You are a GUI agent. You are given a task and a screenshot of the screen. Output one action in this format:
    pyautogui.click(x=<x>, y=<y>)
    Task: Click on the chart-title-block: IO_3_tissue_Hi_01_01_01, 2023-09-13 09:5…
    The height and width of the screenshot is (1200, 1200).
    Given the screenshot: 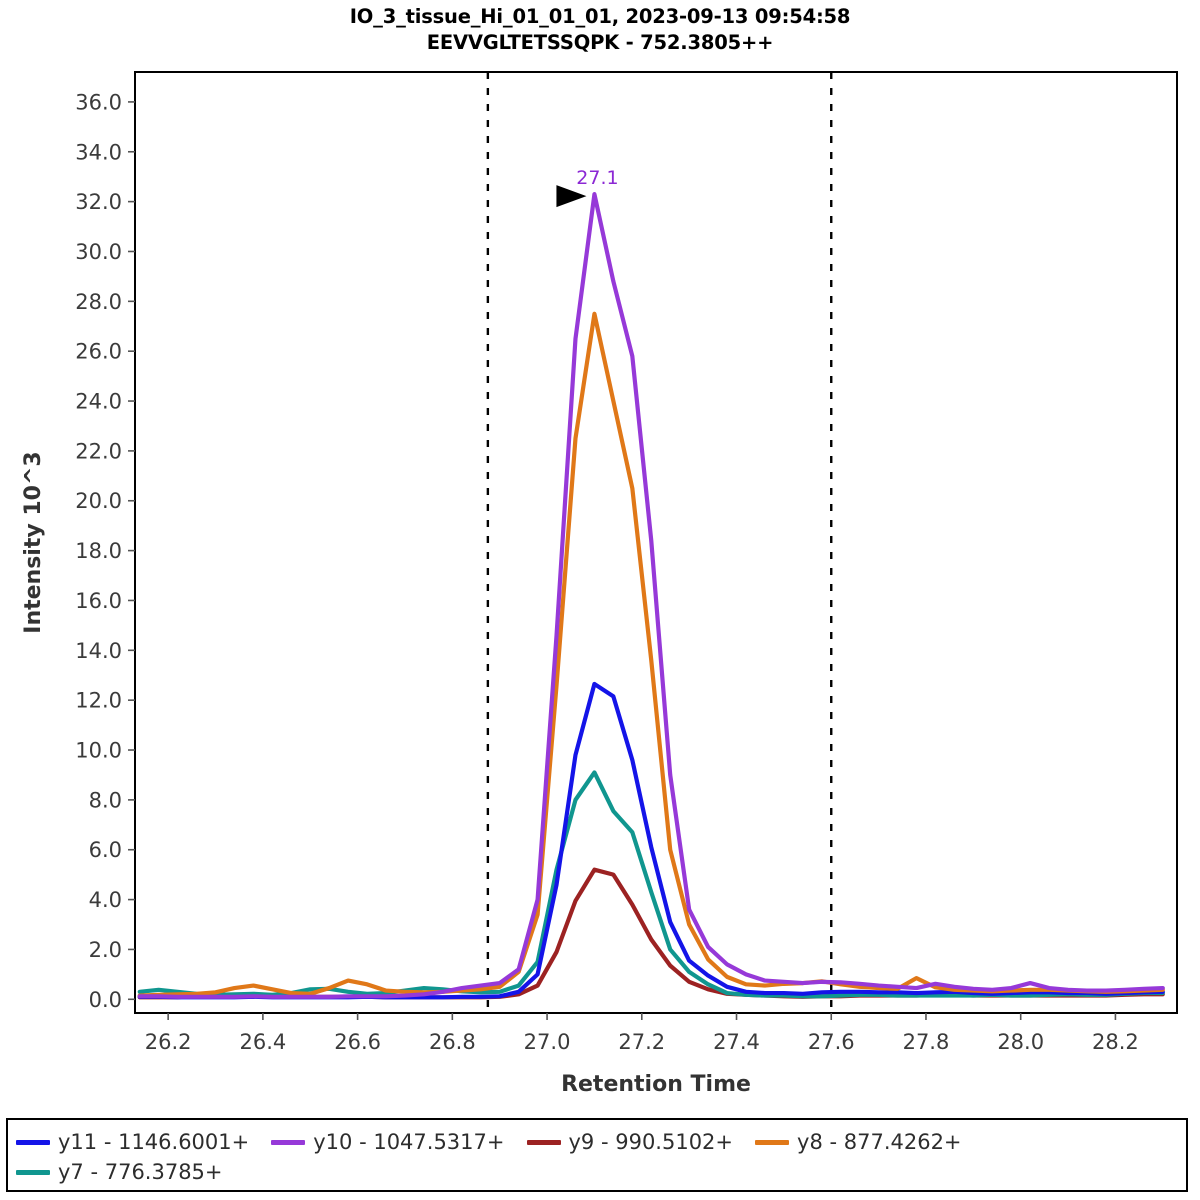 What is the action you would take?
    pyautogui.click(x=600, y=30)
    